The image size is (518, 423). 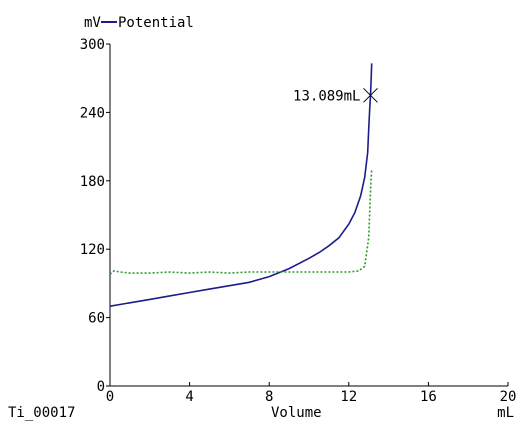 I want to click on y-tick-label: 0, so click(x=101, y=387).